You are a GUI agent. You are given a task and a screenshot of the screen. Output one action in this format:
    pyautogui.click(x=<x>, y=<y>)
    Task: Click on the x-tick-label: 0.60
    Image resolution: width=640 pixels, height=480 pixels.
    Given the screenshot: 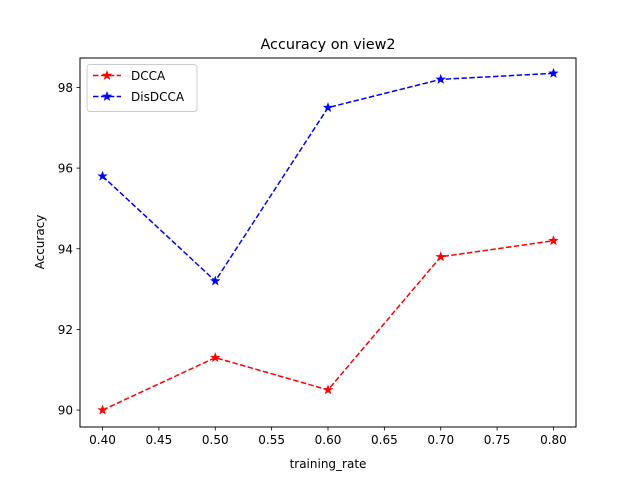 What is the action you would take?
    pyautogui.click(x=328, y=440)
    